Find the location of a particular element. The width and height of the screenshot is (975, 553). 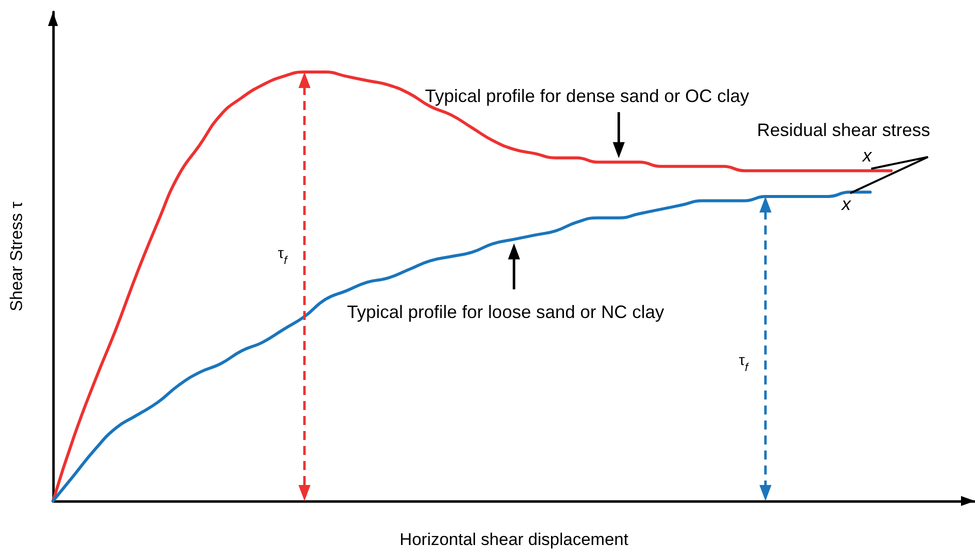

annotation: Residual shear stress is located at coordinates (843, 130).